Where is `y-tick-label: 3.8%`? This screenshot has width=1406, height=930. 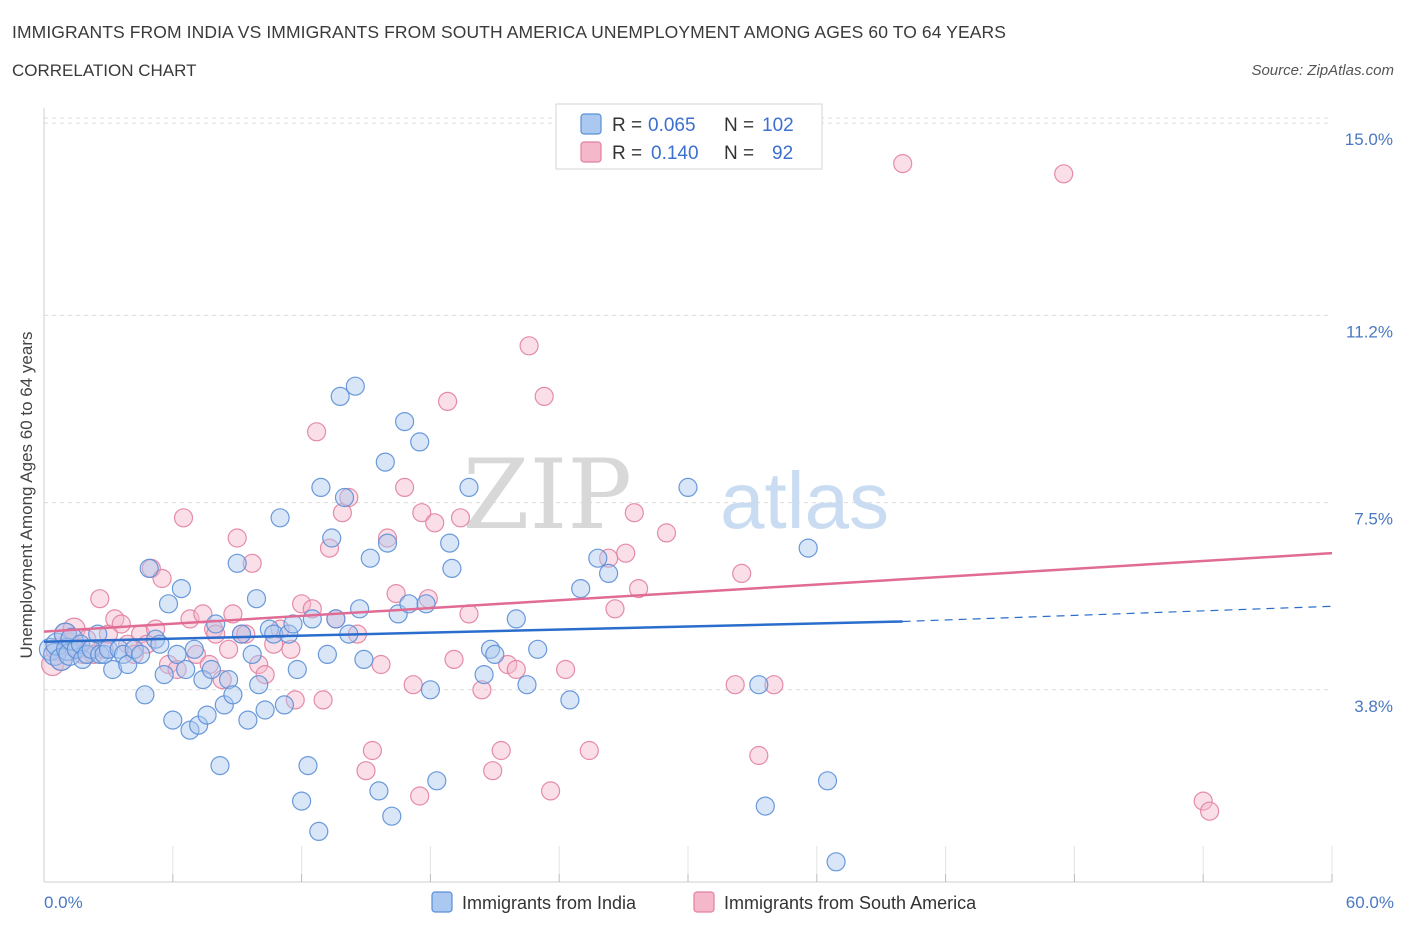 y-tick-label: 3.8% is located at coordinates (1373, 706).